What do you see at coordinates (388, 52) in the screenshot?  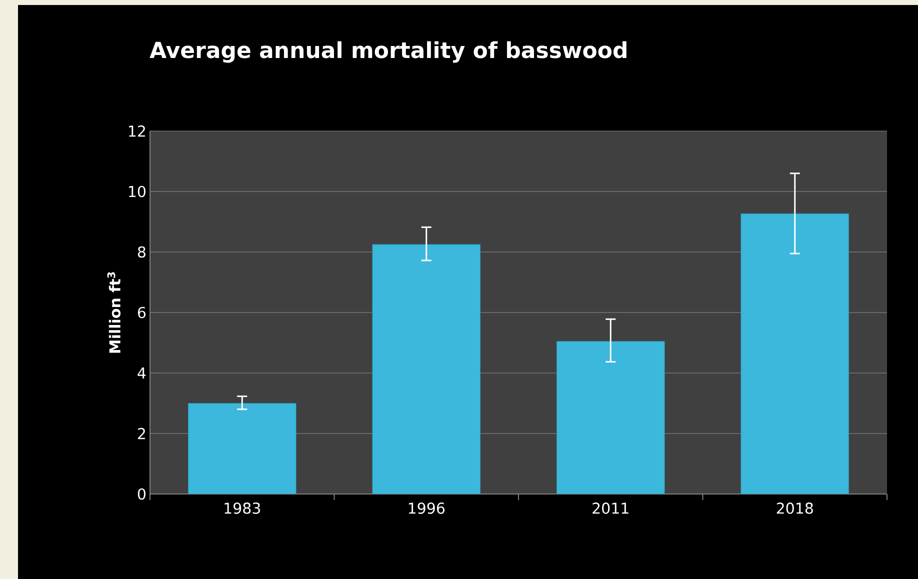 I see `chart-title: Average annual mortality of basswood` at bounding box center [388, 52].